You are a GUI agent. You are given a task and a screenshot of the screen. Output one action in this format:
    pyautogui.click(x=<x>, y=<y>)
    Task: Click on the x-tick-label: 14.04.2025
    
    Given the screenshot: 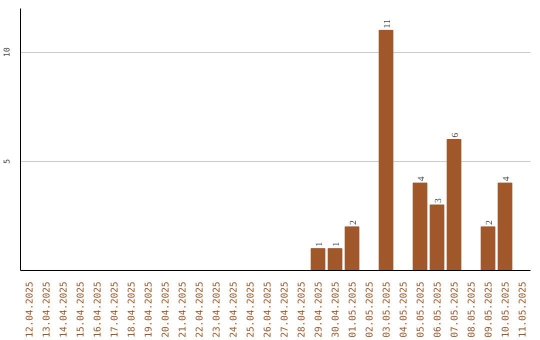 What is the action you would take?
    pyautogui.click(x=64, y=309)
    